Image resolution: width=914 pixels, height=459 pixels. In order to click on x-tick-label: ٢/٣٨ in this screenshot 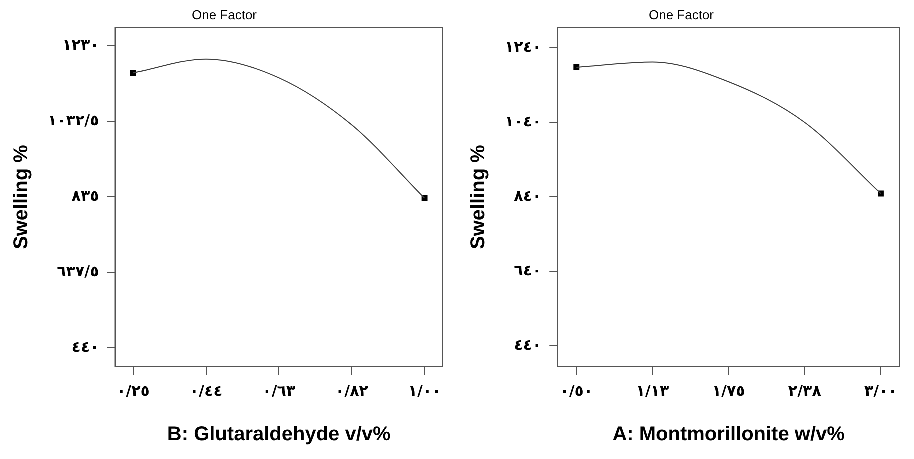, I will do `click(805, 391)`.